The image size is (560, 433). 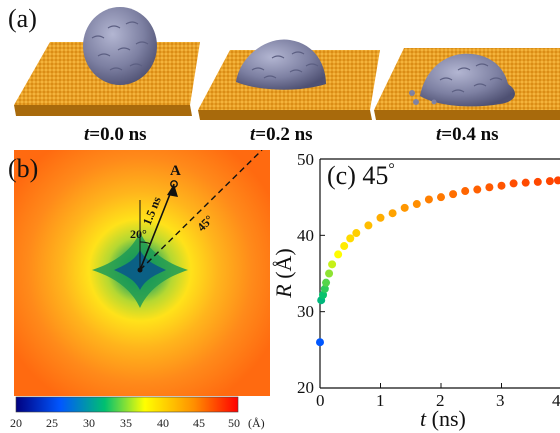 I want to click on point-a-marker, so click(x=174, y=184).